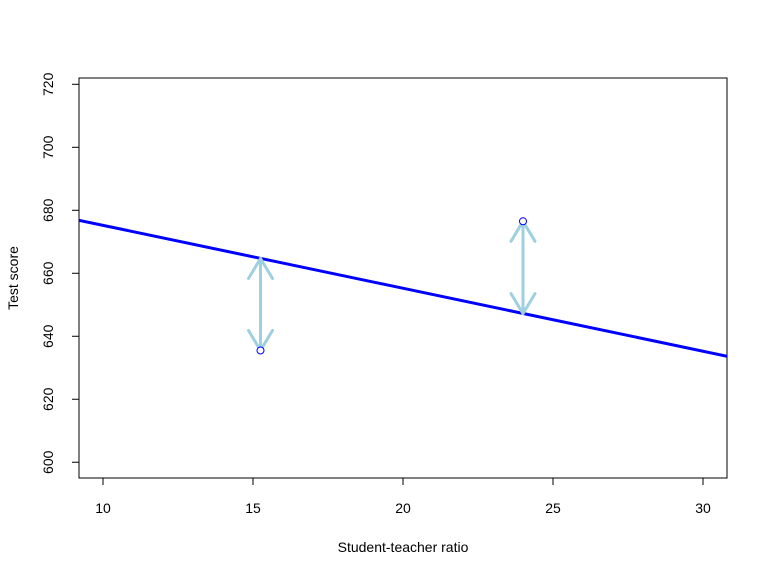 Image resolution: width=768 pixels, height=576 pixels. I want to click on x-tick-label: 20, so click(403, 508).